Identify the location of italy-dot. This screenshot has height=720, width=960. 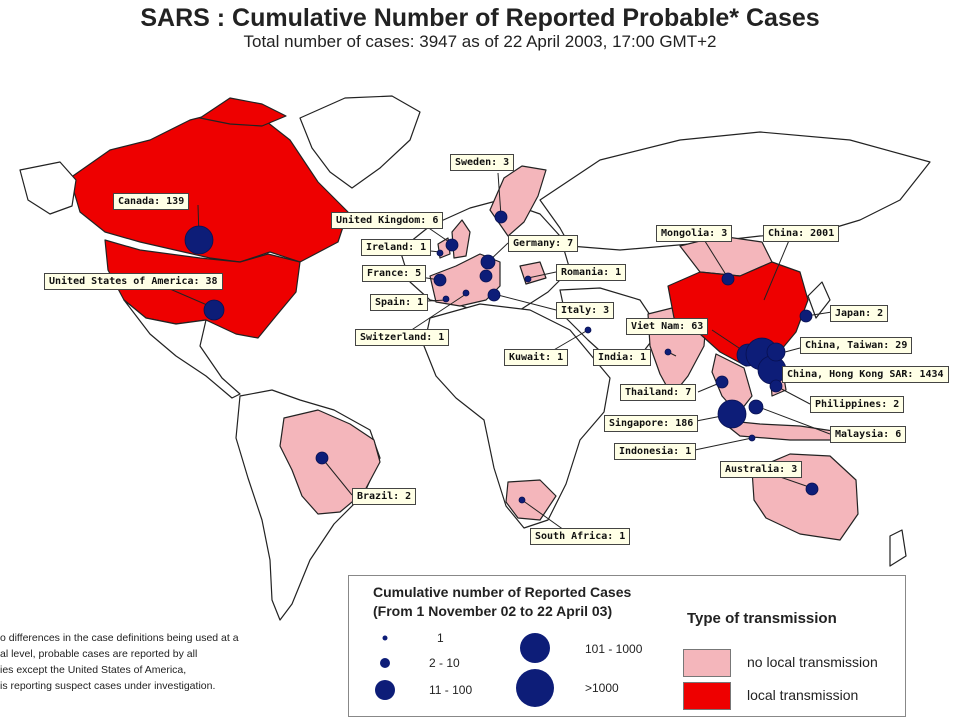
(494, 295).